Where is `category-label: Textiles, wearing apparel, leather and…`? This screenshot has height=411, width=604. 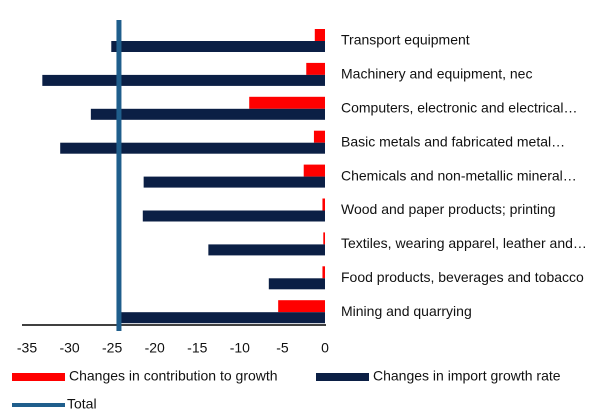 category-label: Textiles, wearing apparel, leather and… is located at coordinates (464, 243).